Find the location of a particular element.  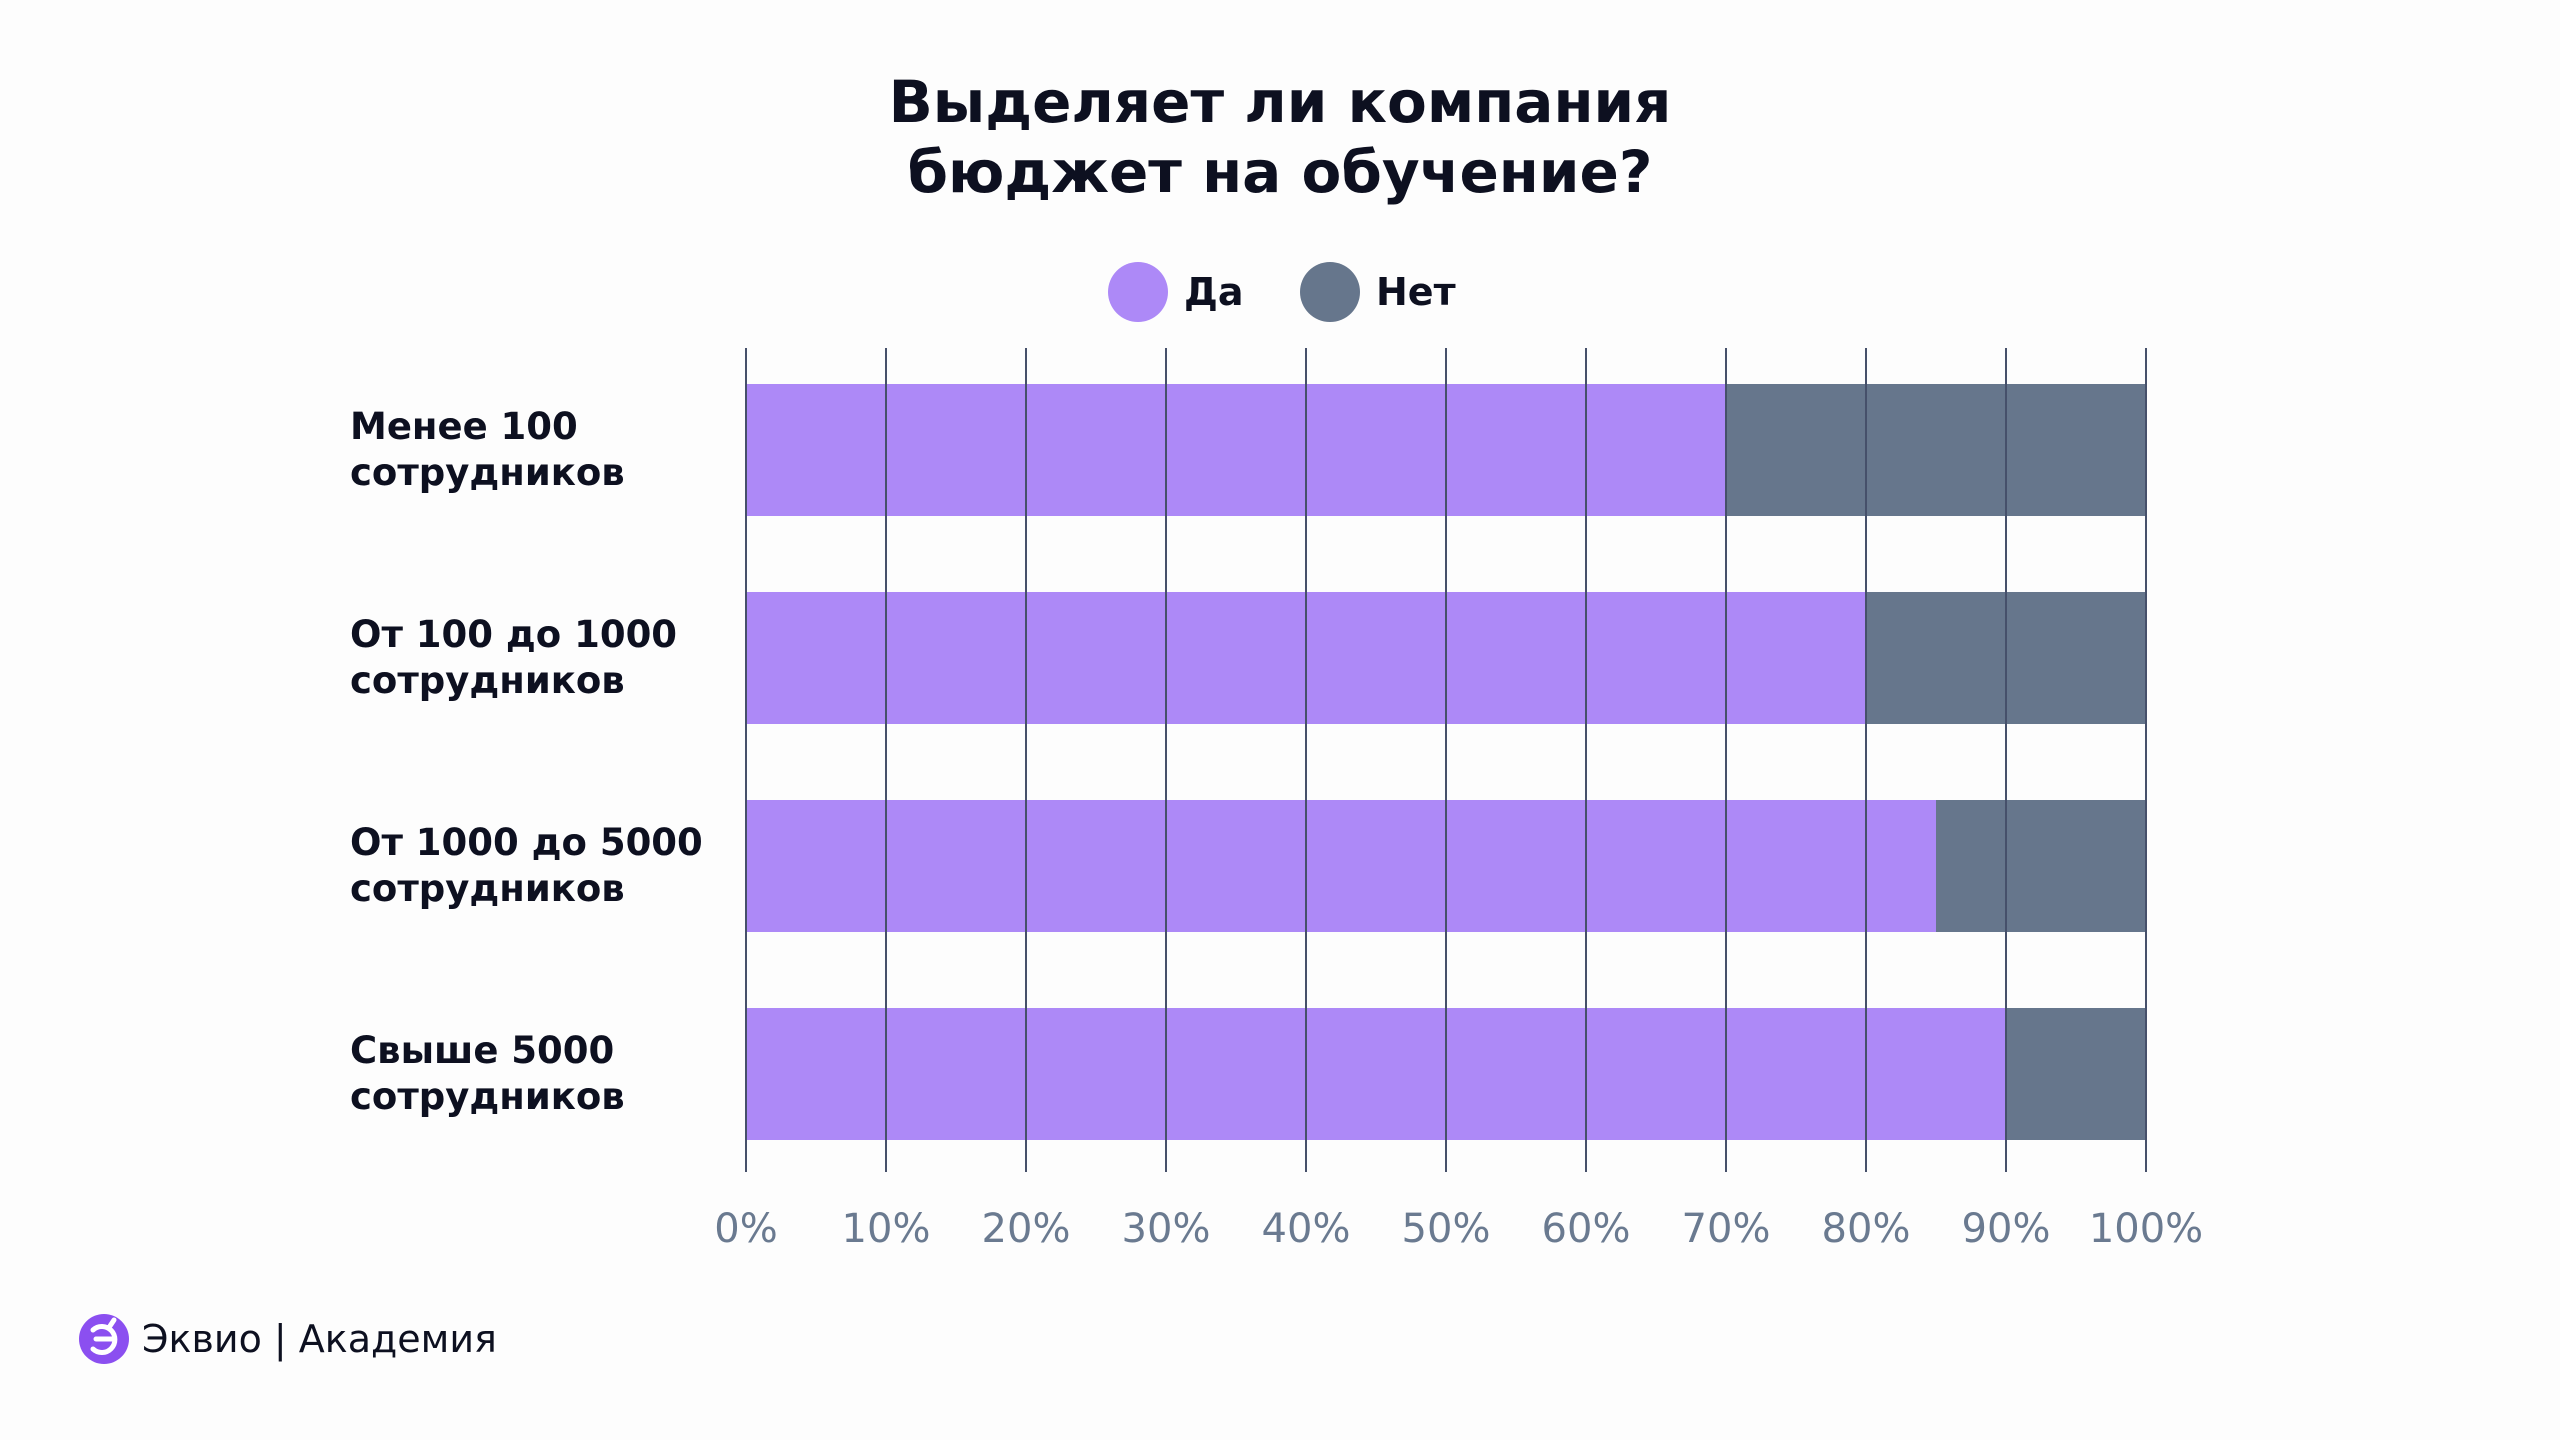

x-tick-label: 30% is located at coordinates (1166, 1229).